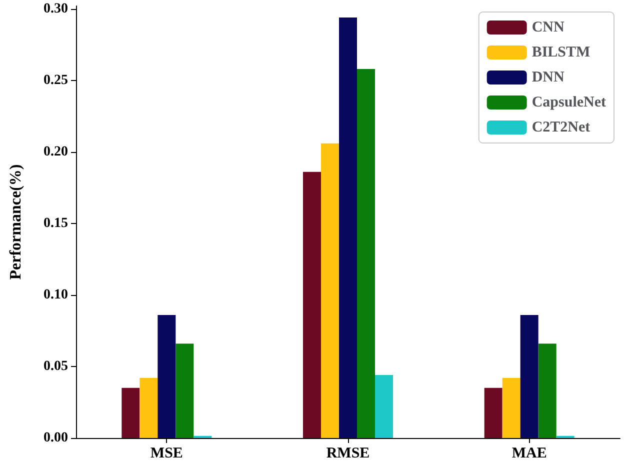  What do you see at coordinates (56, 152) in the screenshot?
I see `y-tick-label: 0.20` at bounding box center [56, 152].